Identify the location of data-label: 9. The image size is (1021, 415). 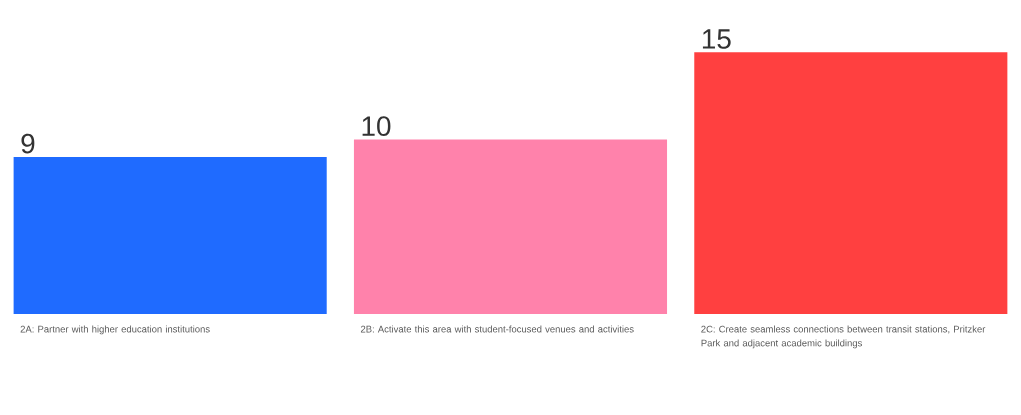
(28, 143).